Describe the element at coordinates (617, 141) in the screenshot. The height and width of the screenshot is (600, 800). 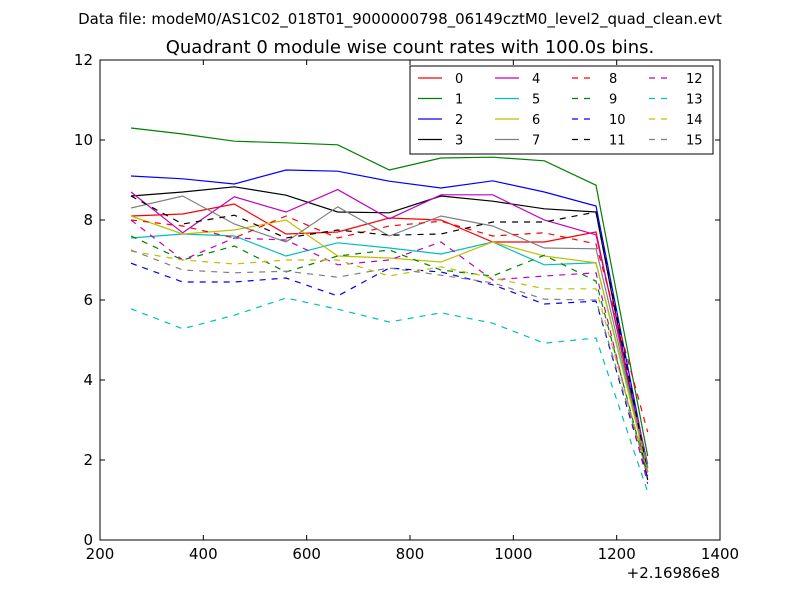
I see `legend-label-11: 11` at that location.